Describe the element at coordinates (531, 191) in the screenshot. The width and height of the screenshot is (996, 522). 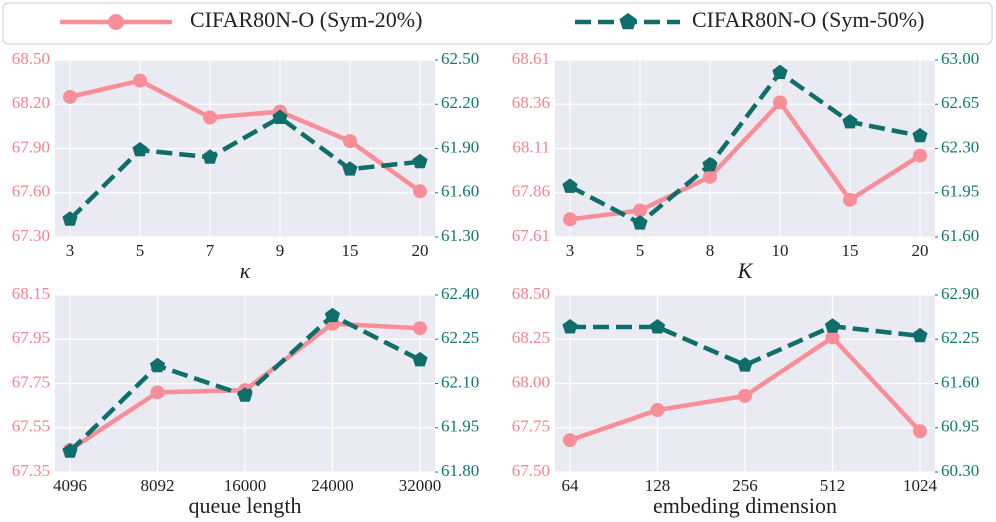
I see `y-tick-label: 67.86` at that location.